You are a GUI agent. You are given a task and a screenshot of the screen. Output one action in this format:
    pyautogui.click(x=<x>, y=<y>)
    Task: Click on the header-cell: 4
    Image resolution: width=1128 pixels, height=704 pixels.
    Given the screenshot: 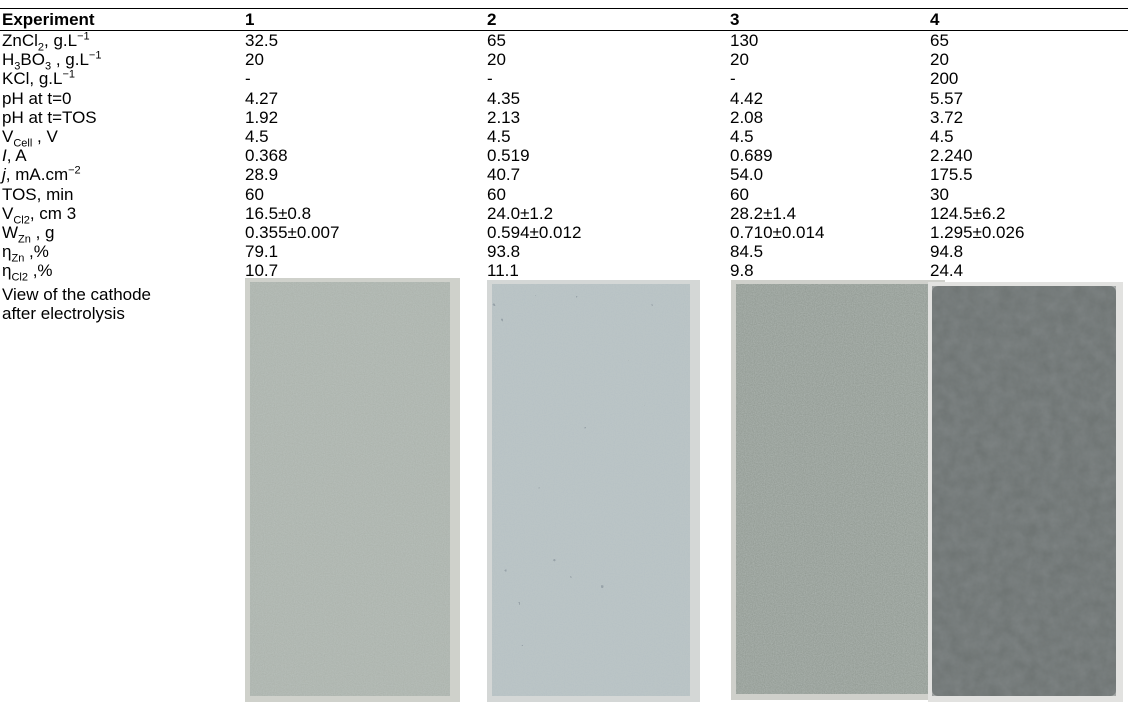 What is the action you would take?
    pyautogui.click(x=935, y=19)
    